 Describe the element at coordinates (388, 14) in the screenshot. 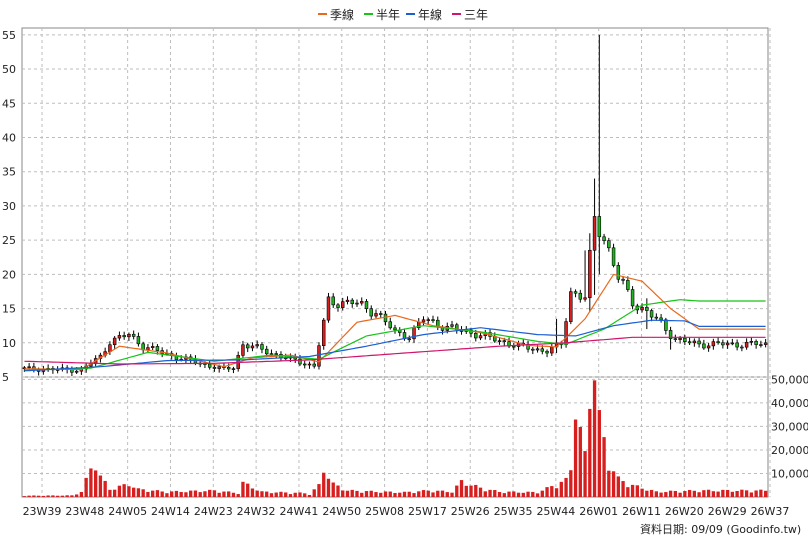

I see `legend-label: 半年` at that location.